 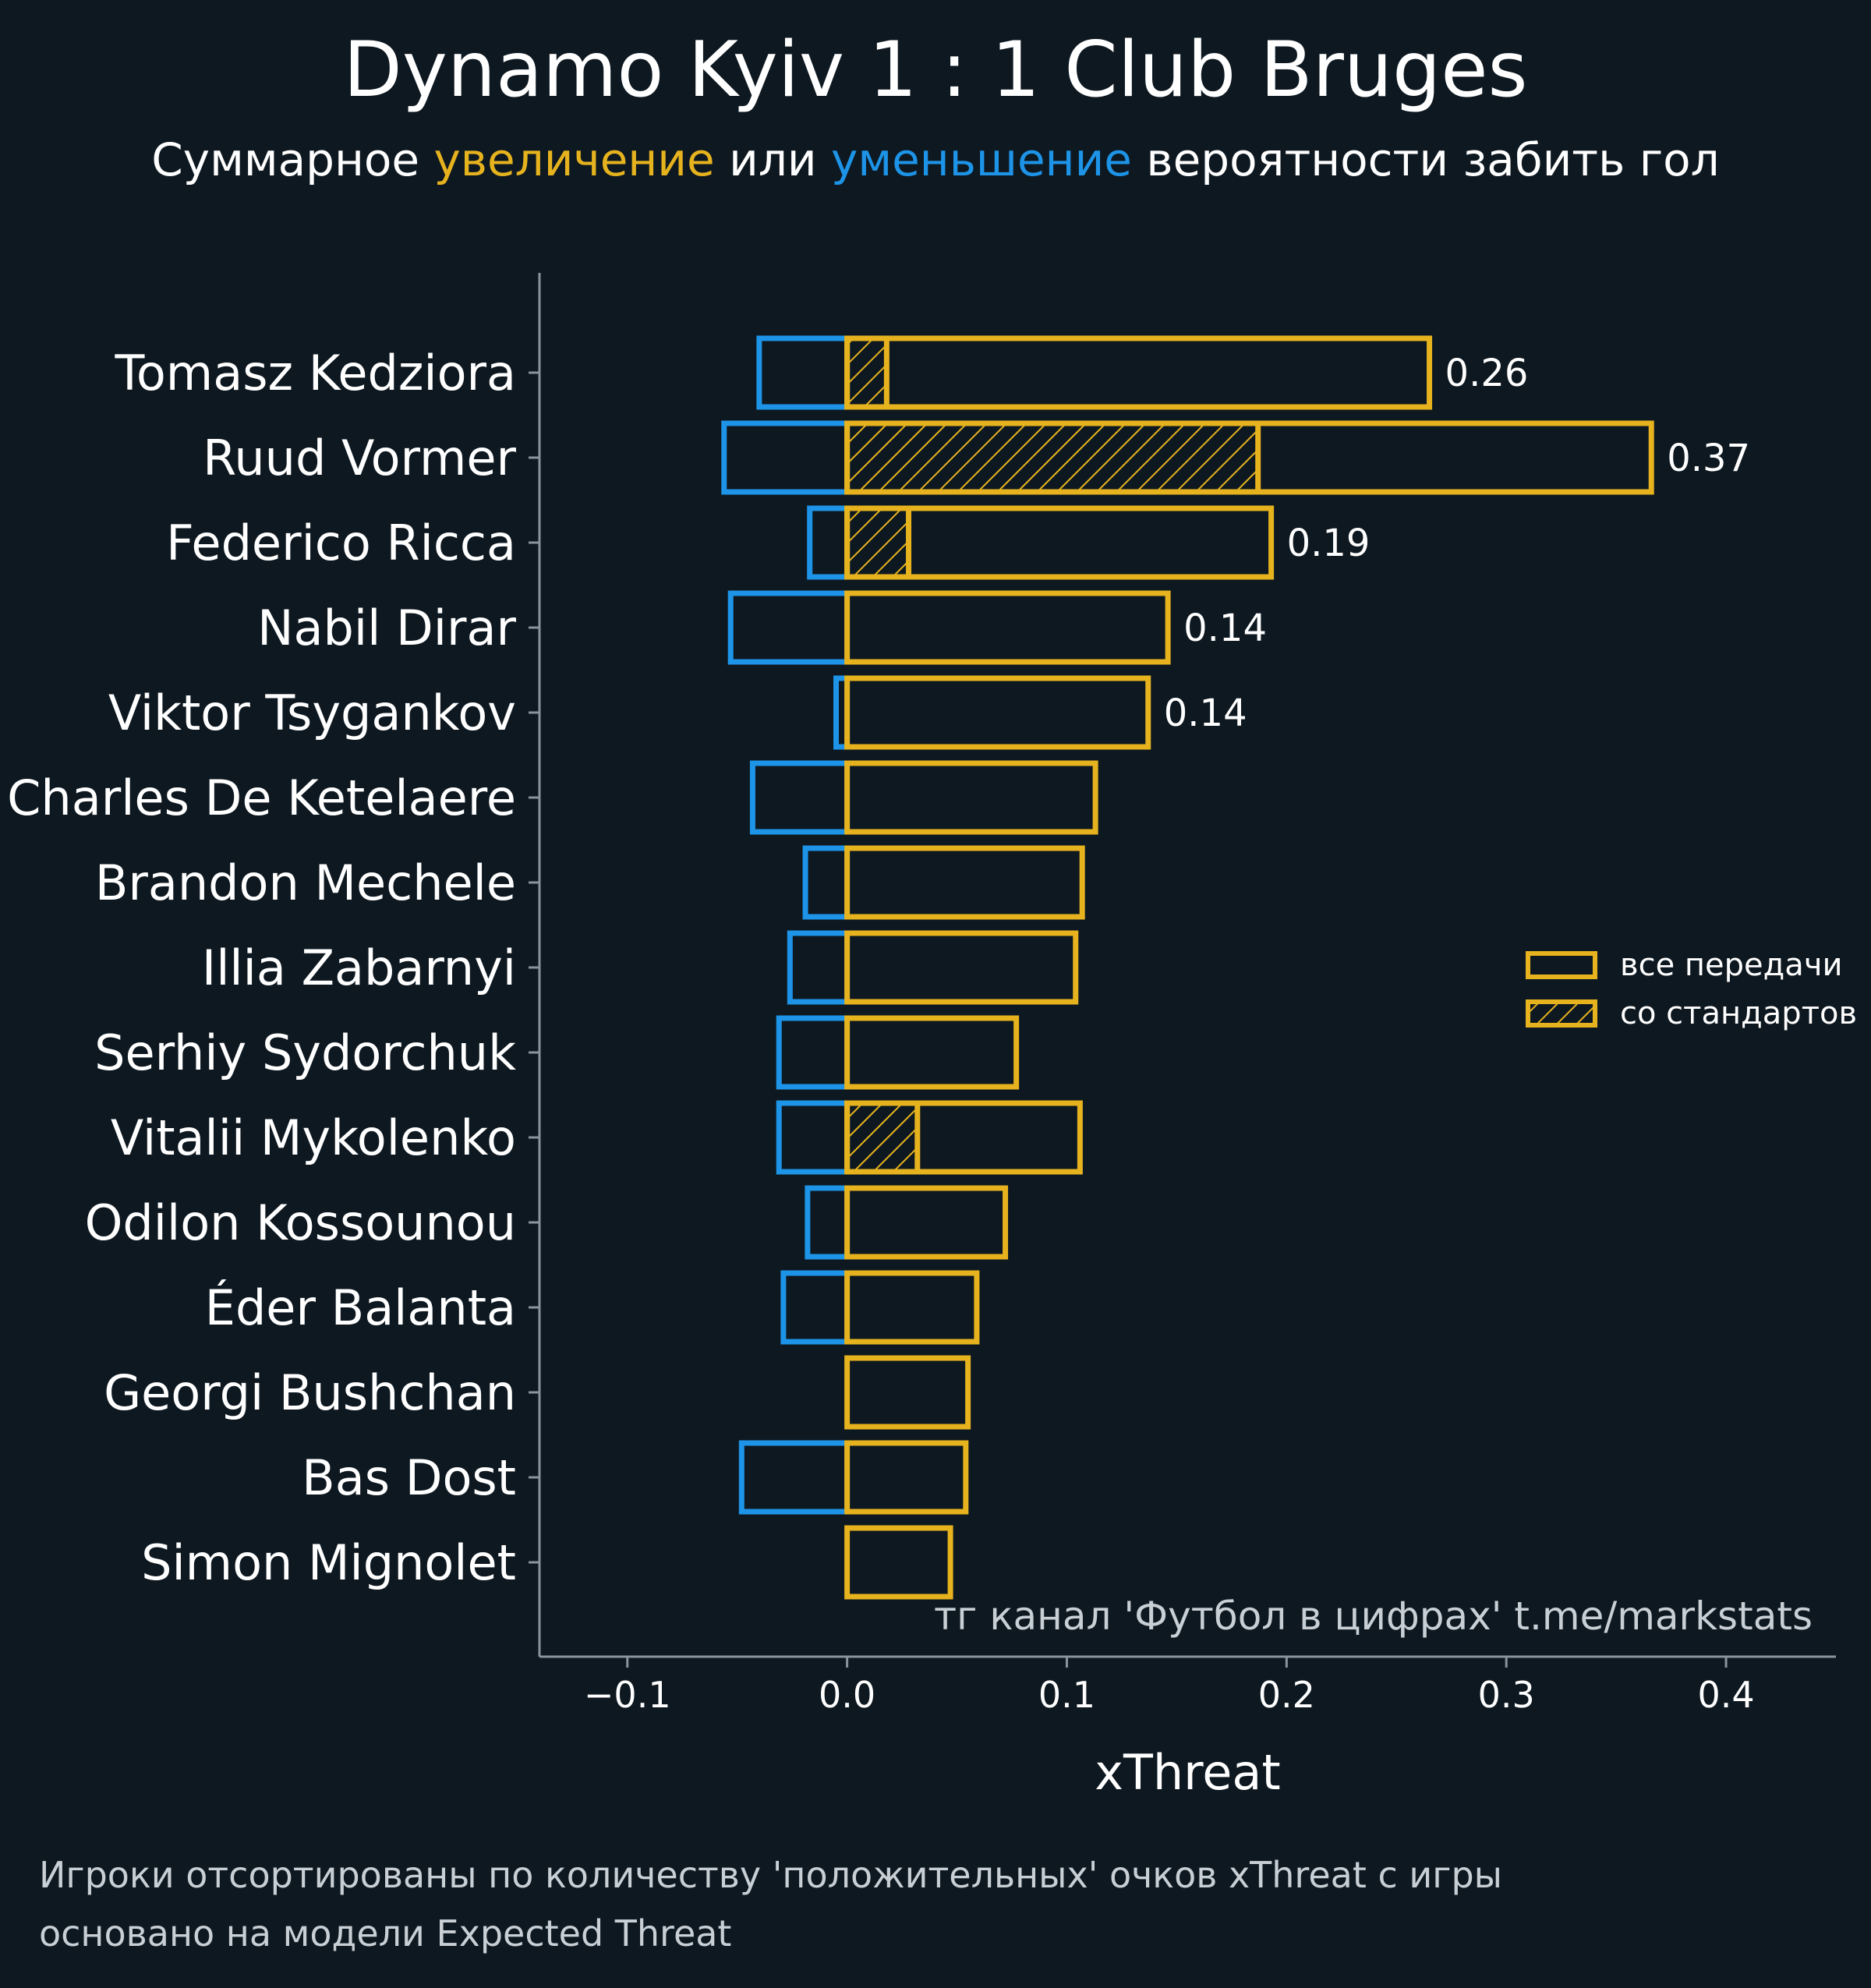 What do you see at coordinates (926, 1222) in the screenshot?
I see `bar-positive-odilon-kossounou` at bounding box center [926, 1222].